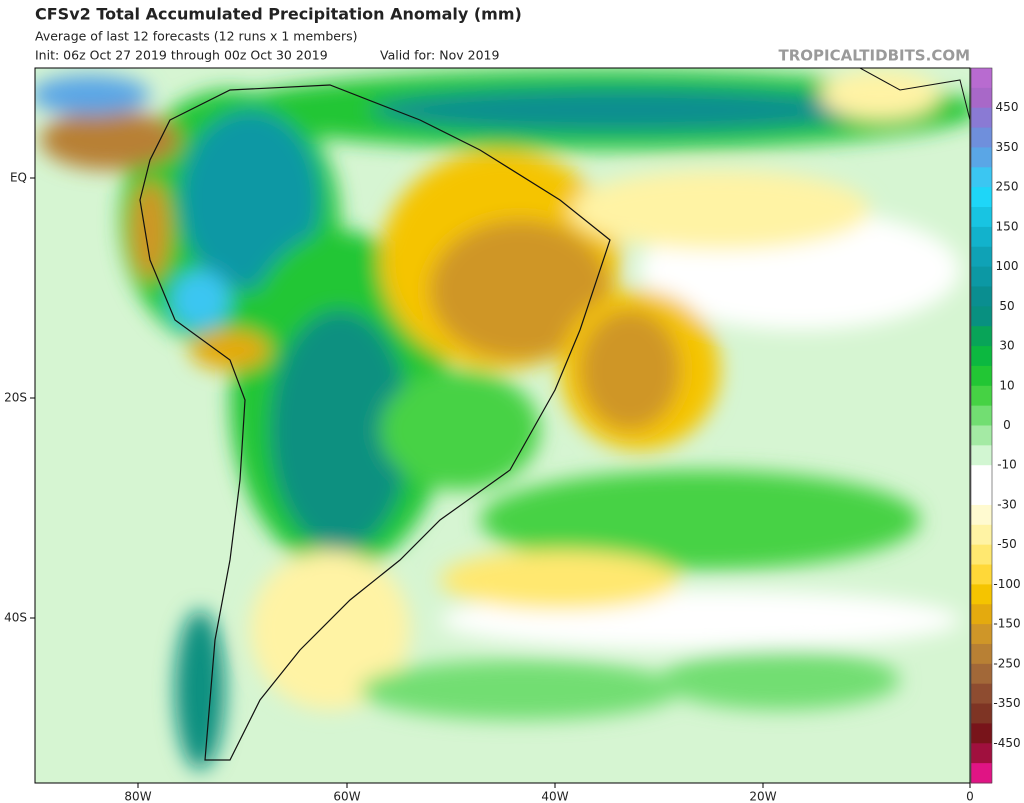  I want to click on lat-label: 20S, so click(15, 398).